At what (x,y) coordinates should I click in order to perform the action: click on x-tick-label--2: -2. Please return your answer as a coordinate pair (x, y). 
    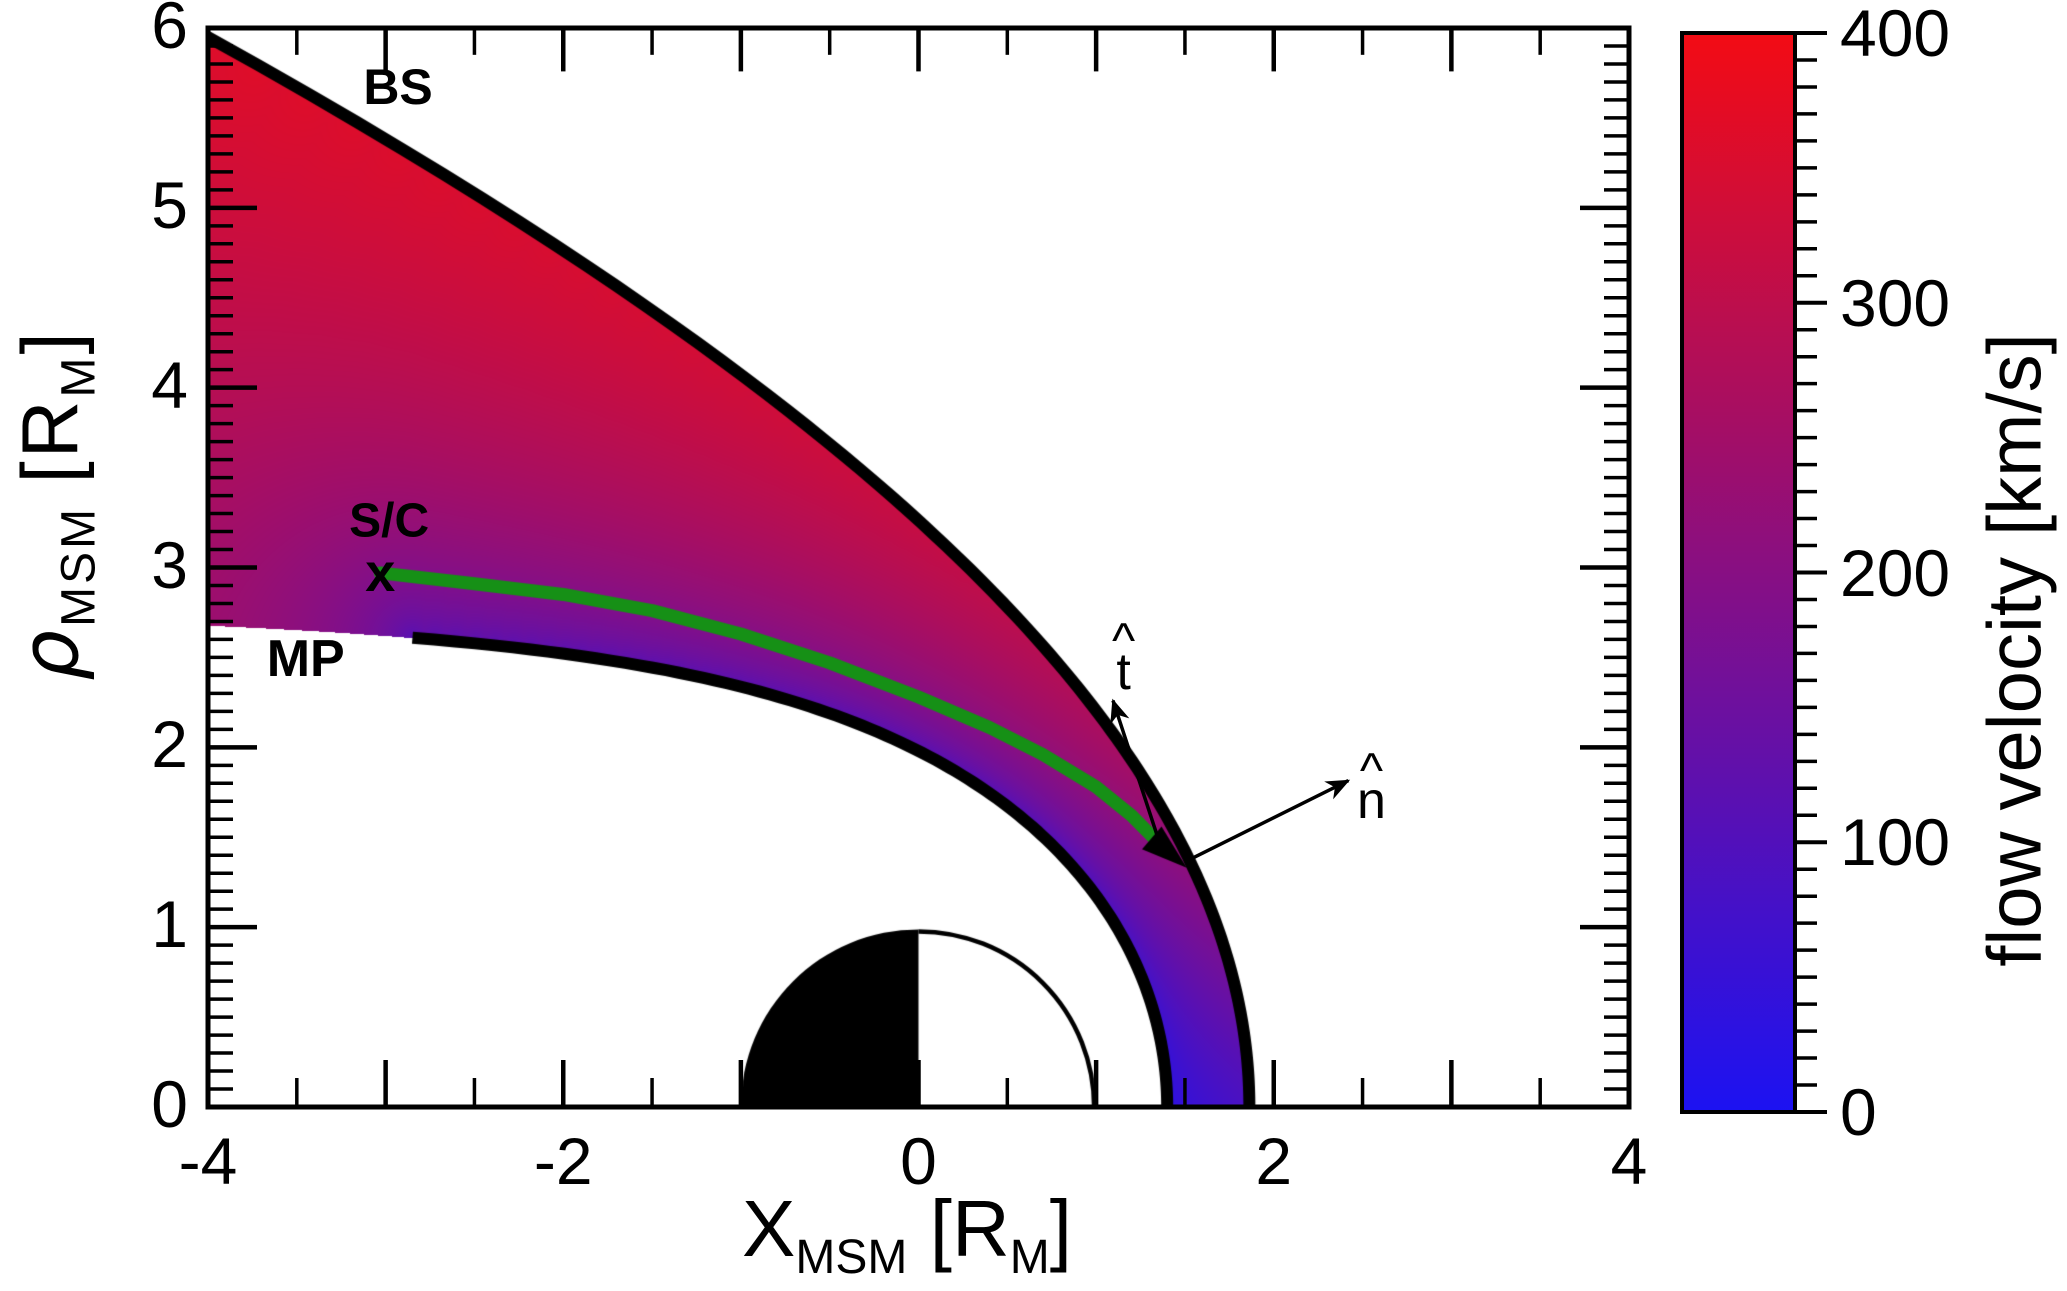
    Looking at the image, I should click on (563, 1161).